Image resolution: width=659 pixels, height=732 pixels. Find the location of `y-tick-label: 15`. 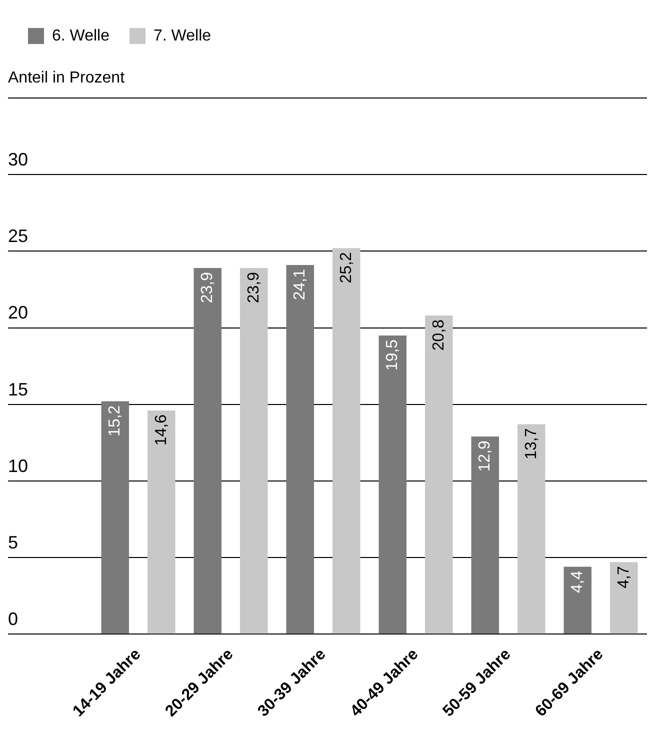

y-tick-label: 15 is located at coordinates (18, 389).